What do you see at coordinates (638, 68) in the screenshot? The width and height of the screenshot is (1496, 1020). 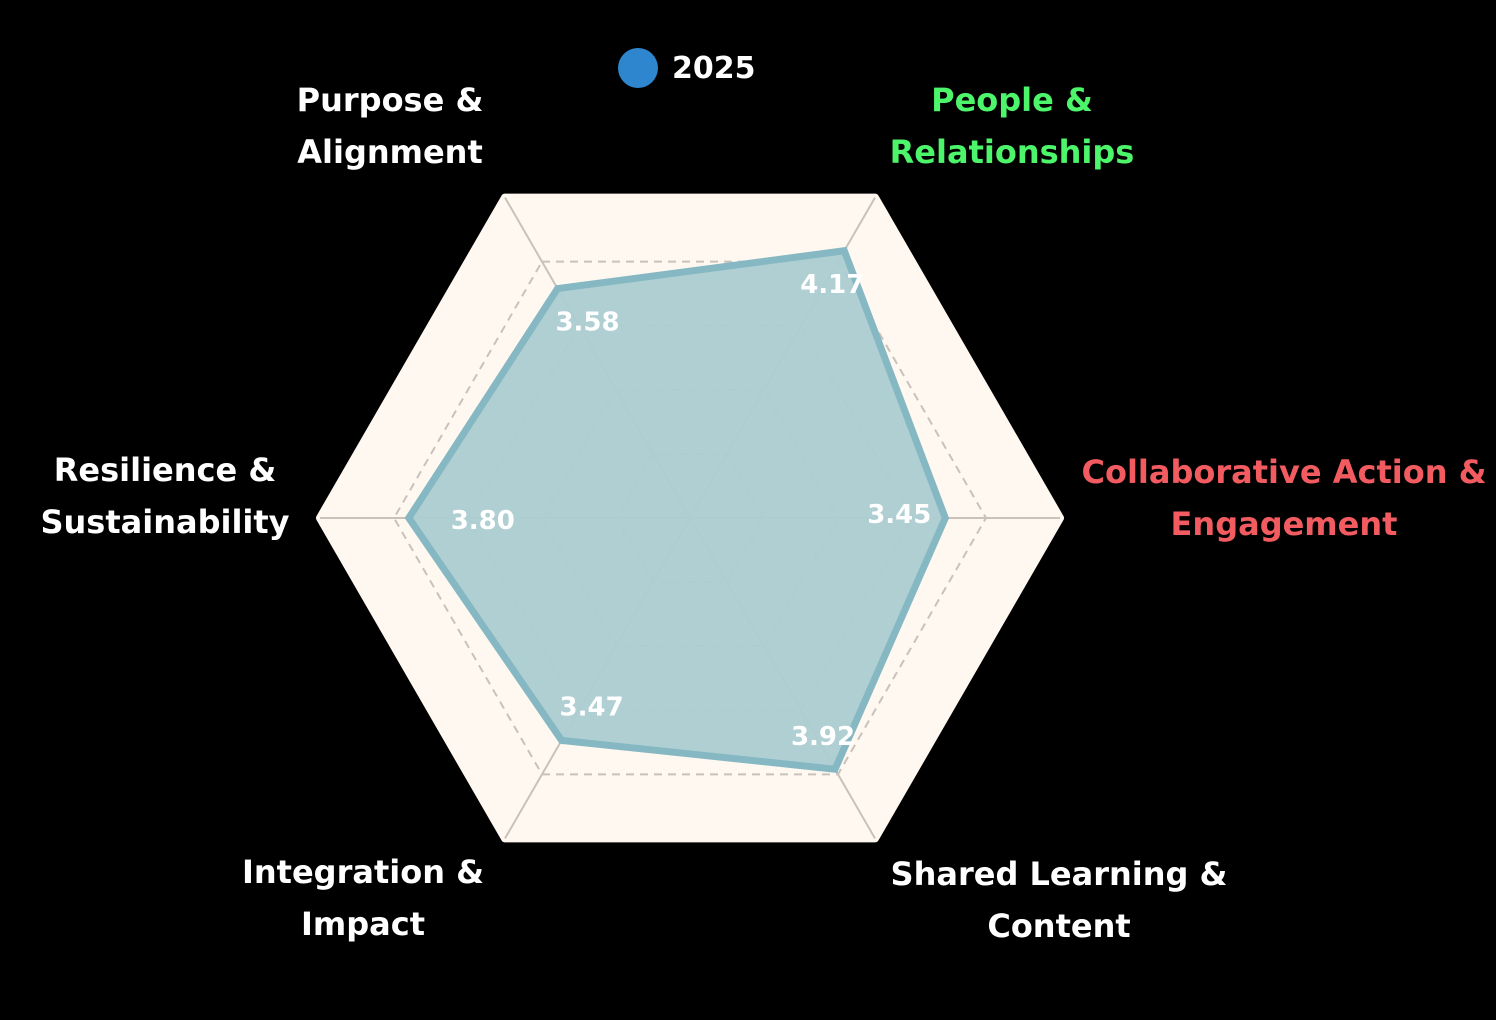 I see `legend-marker-icon` at bounding box center [638, 68].